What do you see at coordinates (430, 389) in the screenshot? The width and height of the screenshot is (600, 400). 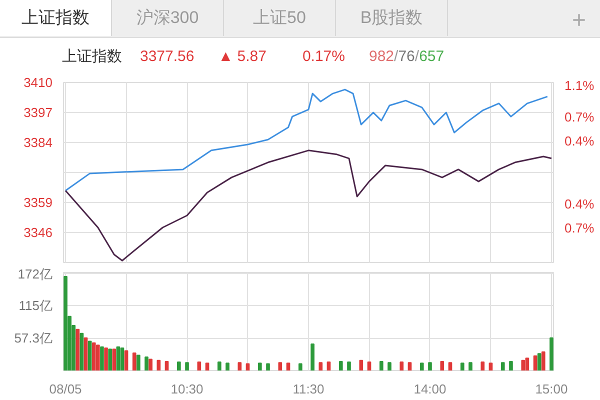 I see `x-tick-label: 14:00` at bounding box center [430, 389].